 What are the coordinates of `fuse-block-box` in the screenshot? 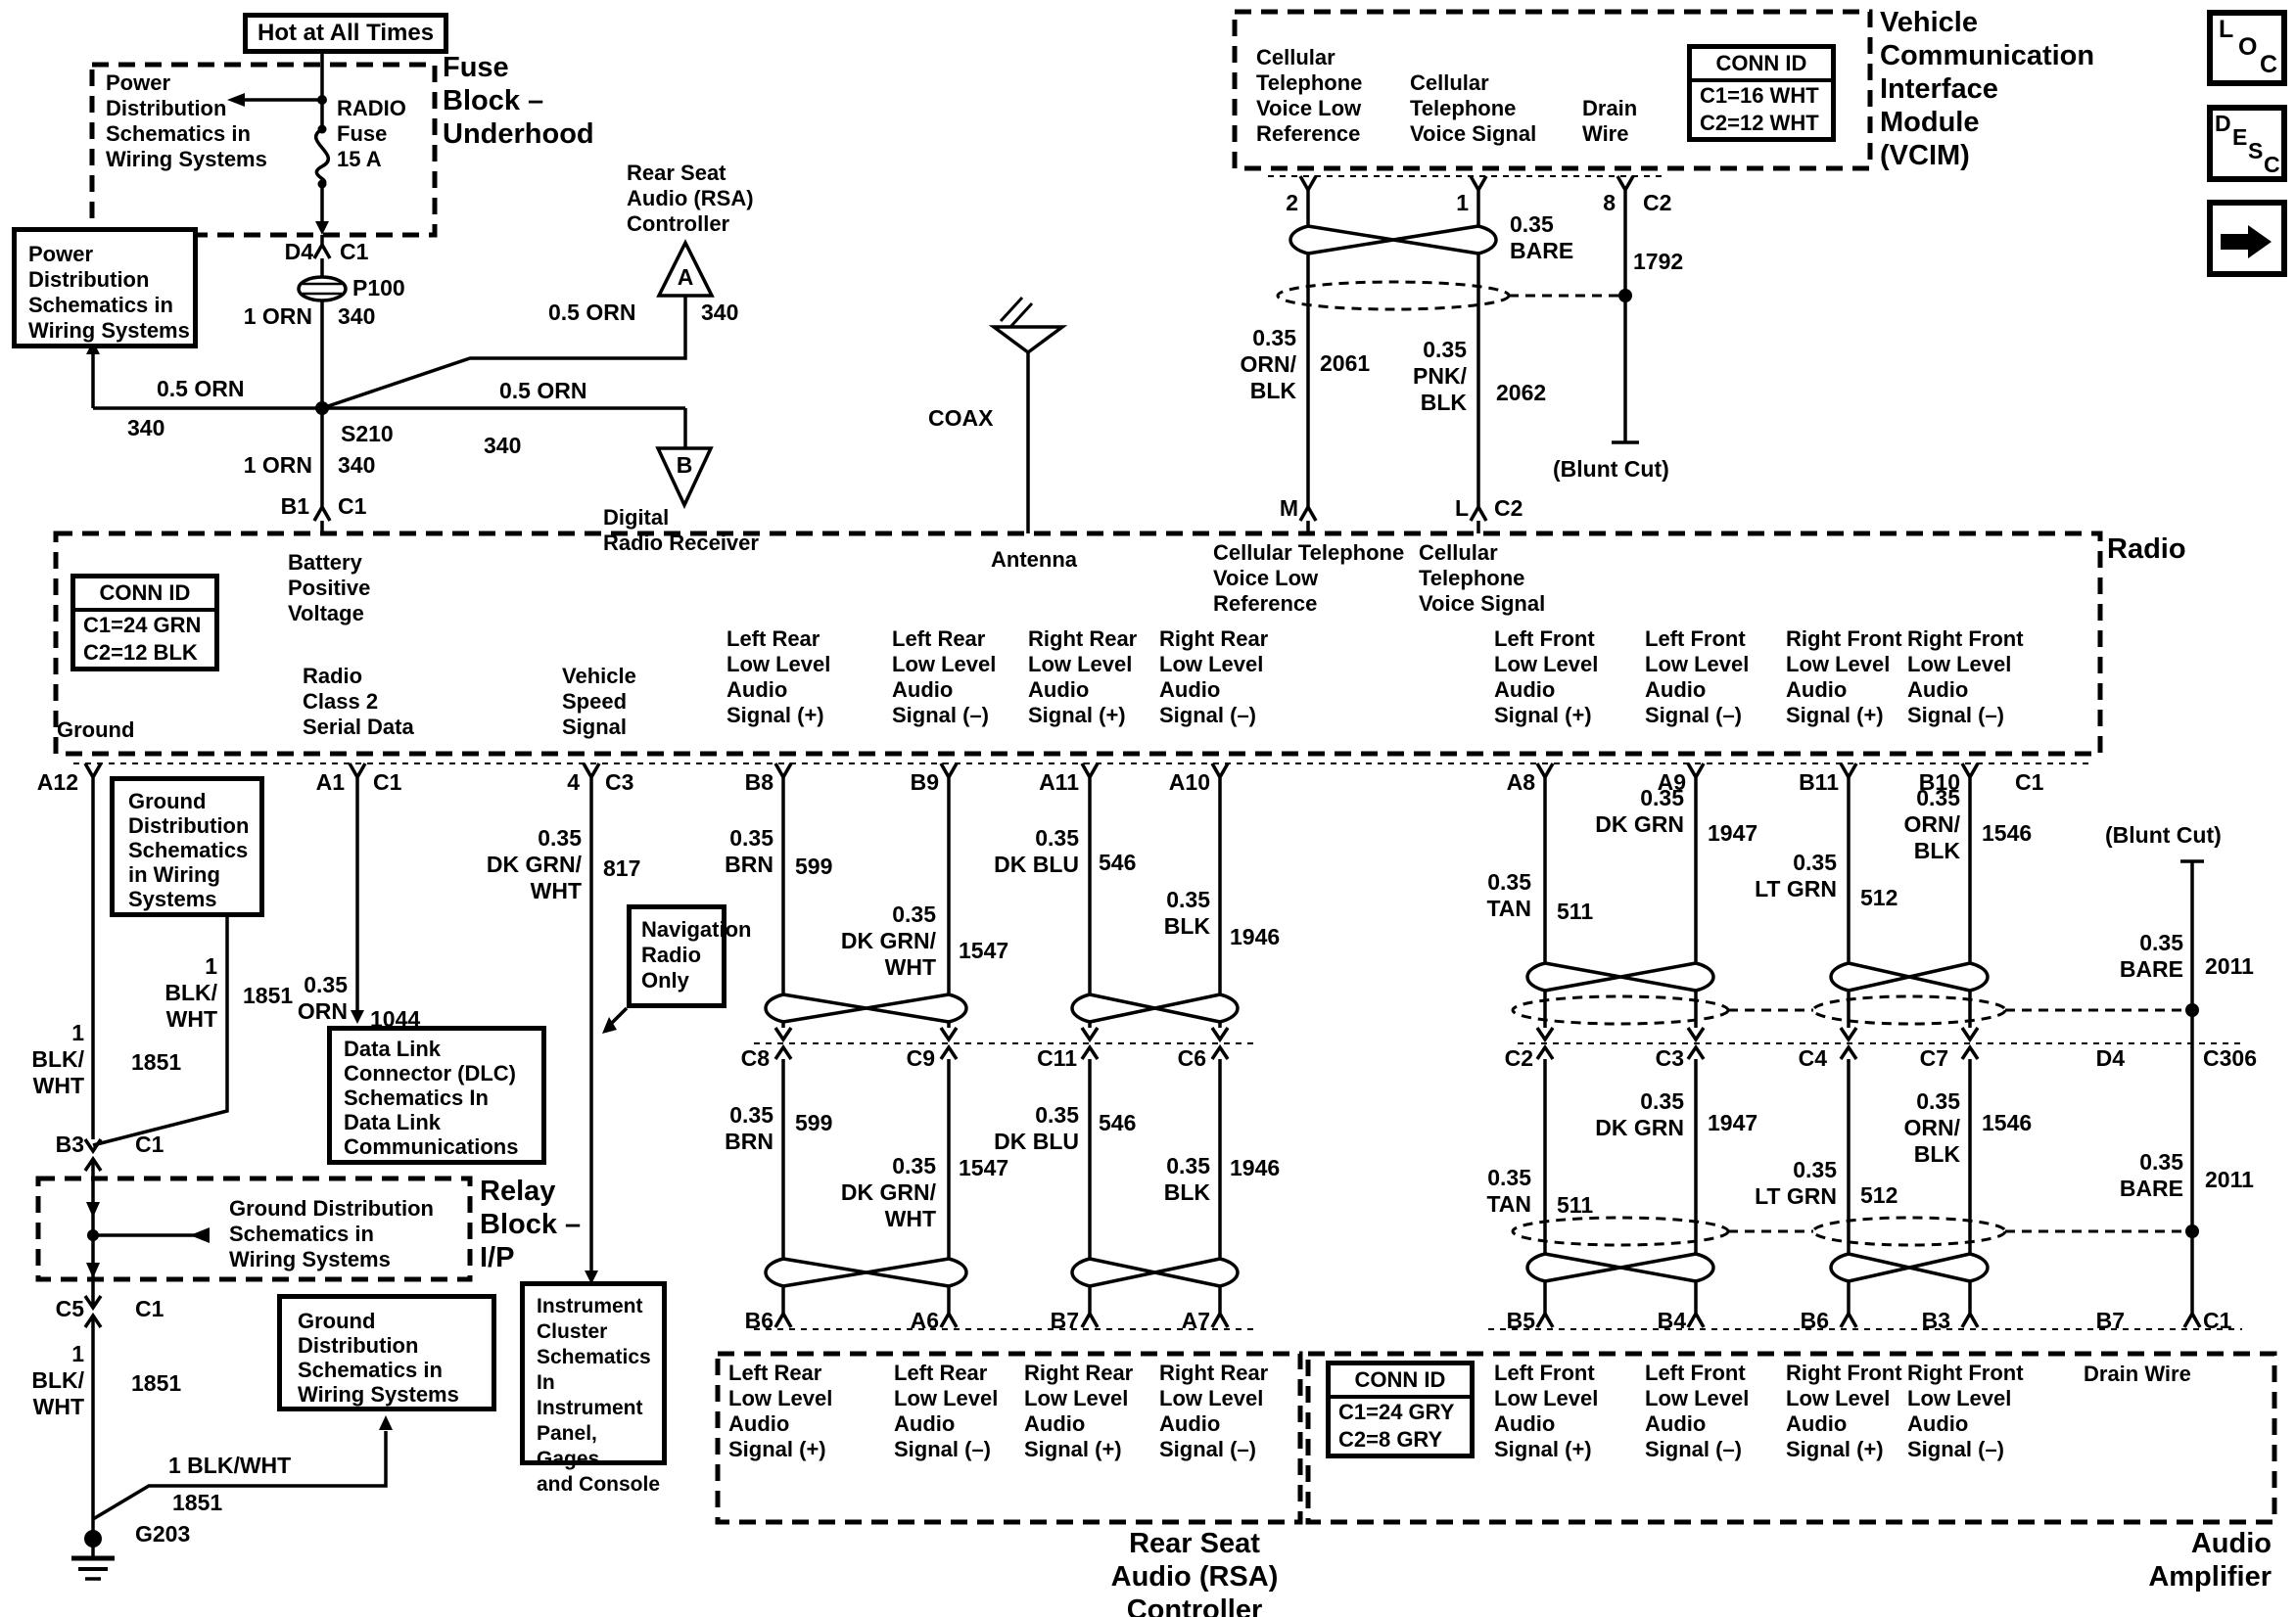 It's located at (263, 150).